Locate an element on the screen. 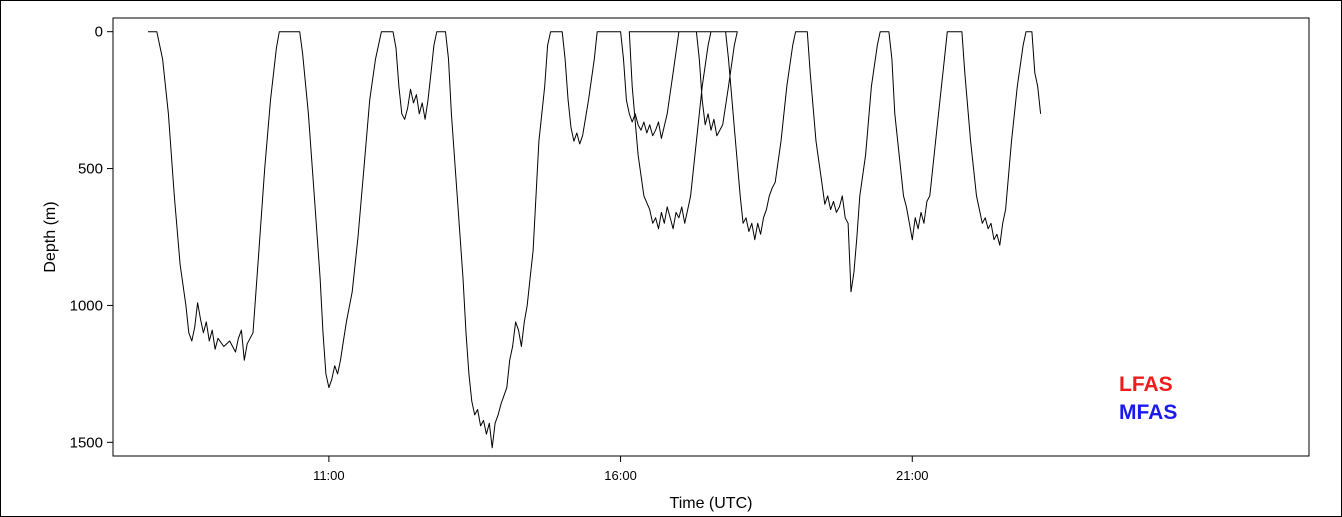  x-axis-label: Time (UTC) is located at coordinates (711, 503).